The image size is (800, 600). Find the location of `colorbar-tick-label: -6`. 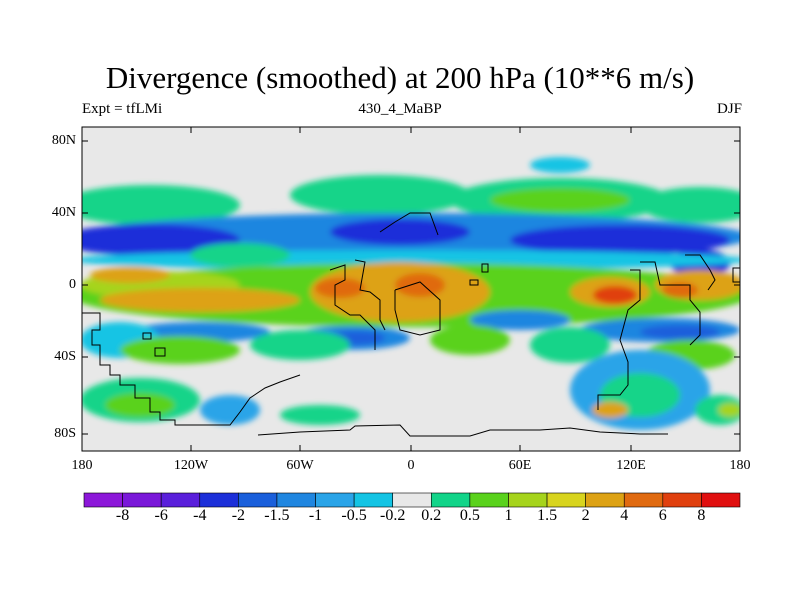

colorbar-tick-label: -6 is located at coordinates (161, 515).